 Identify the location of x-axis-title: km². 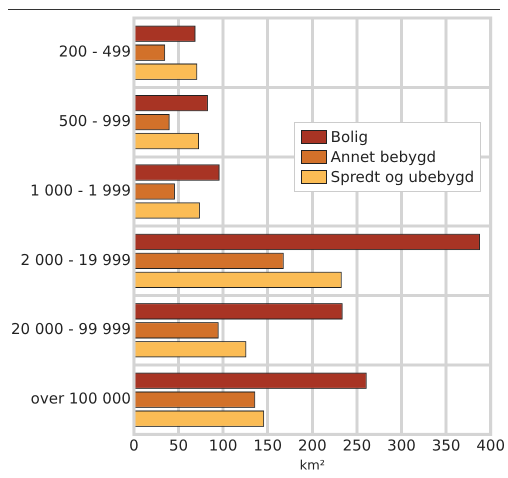
(313, 466).